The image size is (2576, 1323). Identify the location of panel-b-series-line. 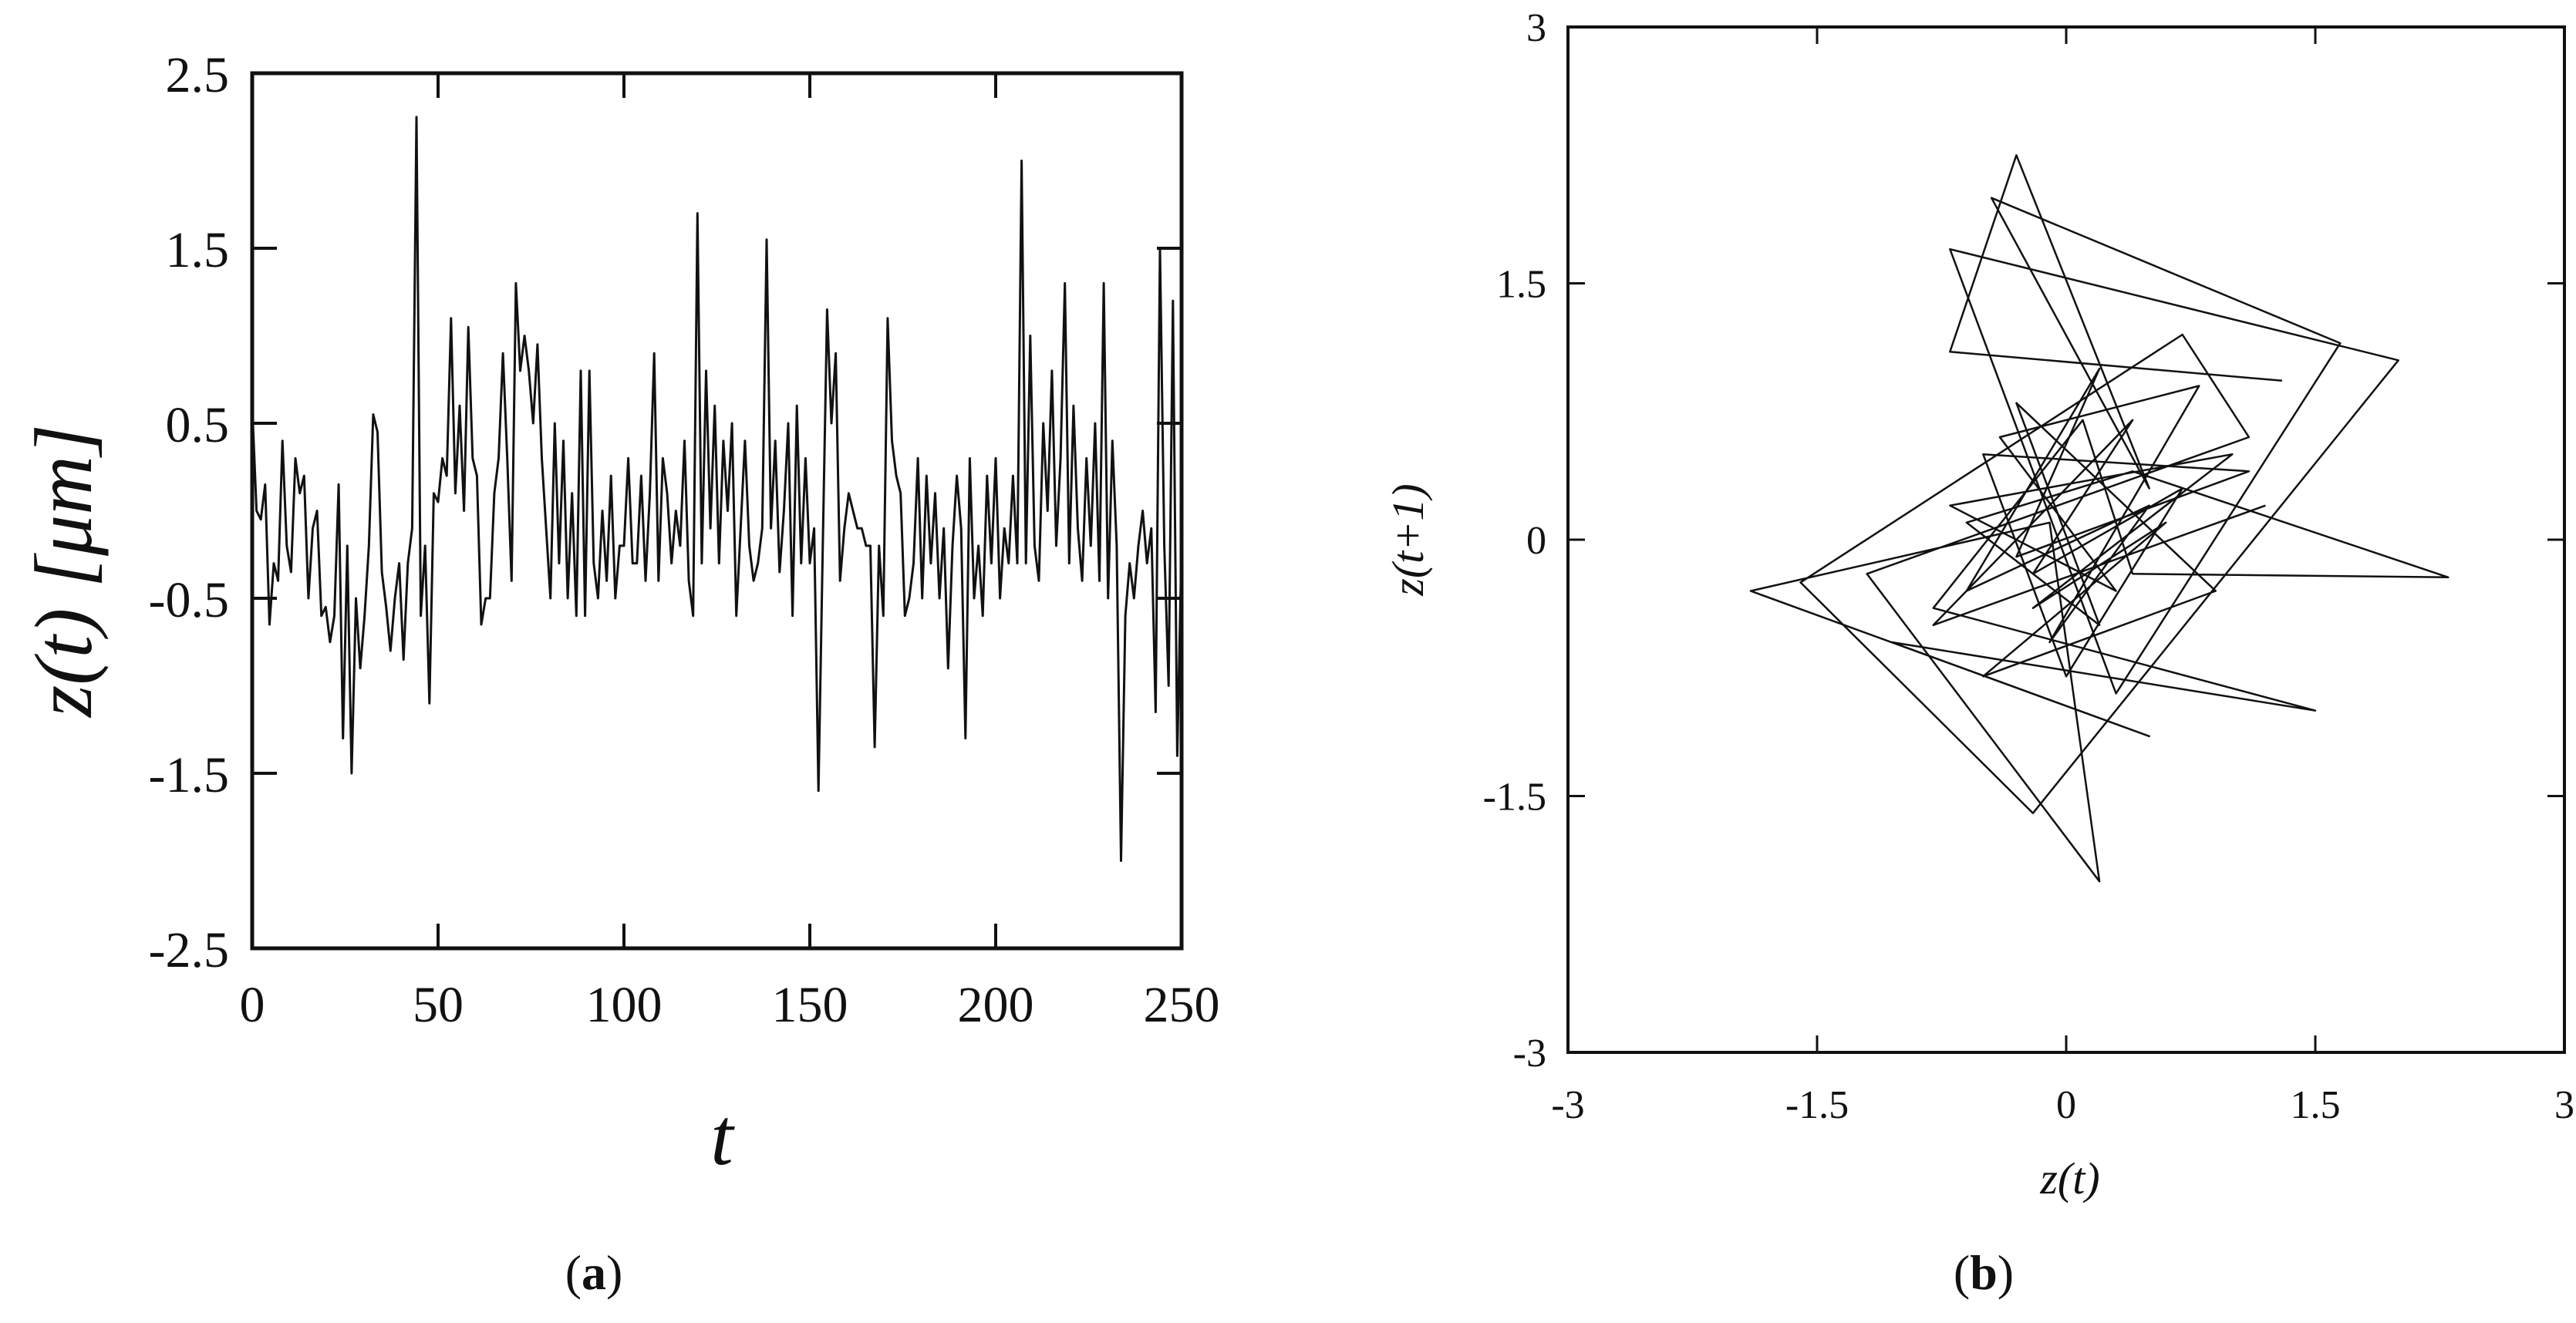
(2099, 518).